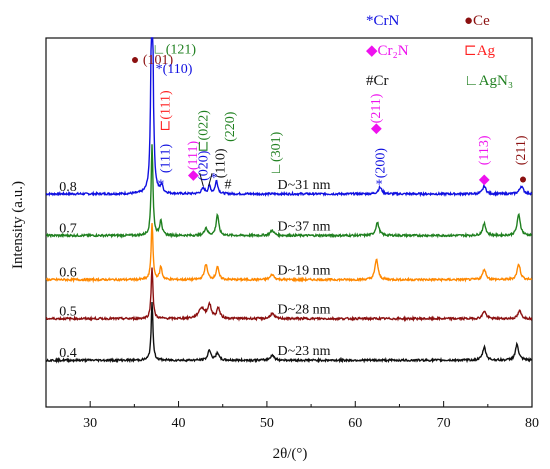 The image size is (550, 469). Describe the element at coordinates (303, 310) in the screenshot. I see `size-note: D~28 nm` at that location.